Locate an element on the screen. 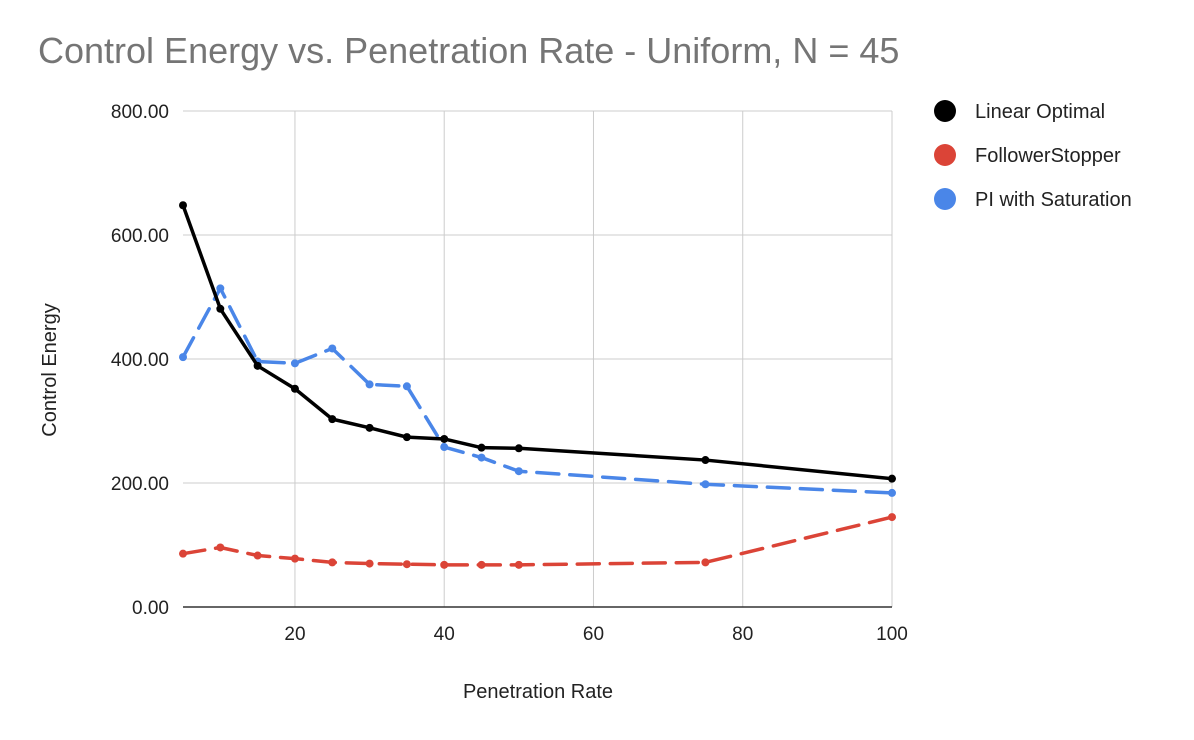 Image resolution: width=1194 pixels, height=740 pixels. y-tick-label: 400.00 is located at coordinates (140, 360).